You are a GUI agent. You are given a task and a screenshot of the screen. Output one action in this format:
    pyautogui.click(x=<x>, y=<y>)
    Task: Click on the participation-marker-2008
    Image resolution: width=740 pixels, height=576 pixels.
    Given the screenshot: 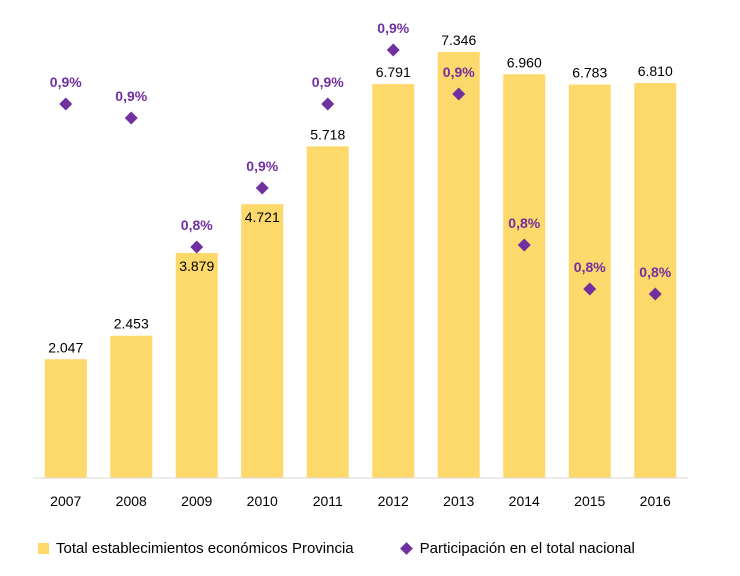 What is the action you would take?
    pyautogui.click(x=131, y=118)
    